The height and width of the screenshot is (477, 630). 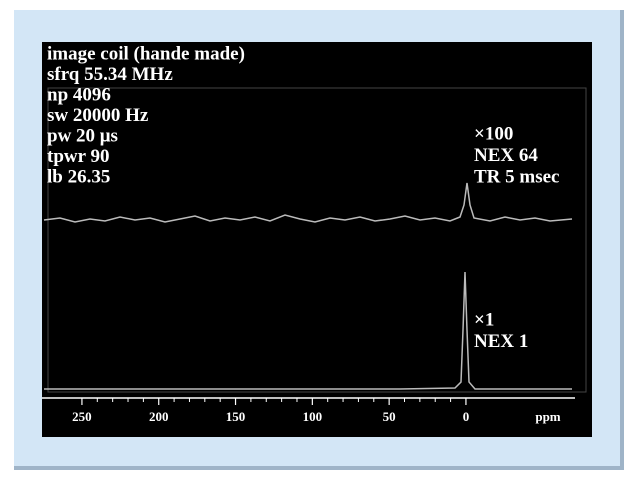 I want to click on x-tick-label: 150, so click(x=236, y=416).